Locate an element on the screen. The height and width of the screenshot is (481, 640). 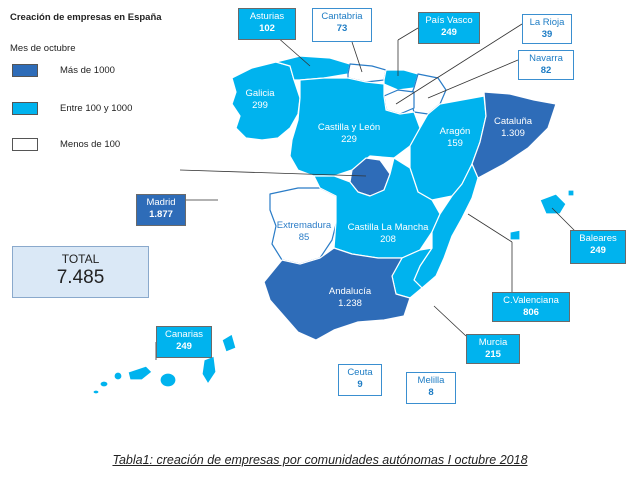
label-box-baleares: Baleares 249 is located at coordinates (598, 247).